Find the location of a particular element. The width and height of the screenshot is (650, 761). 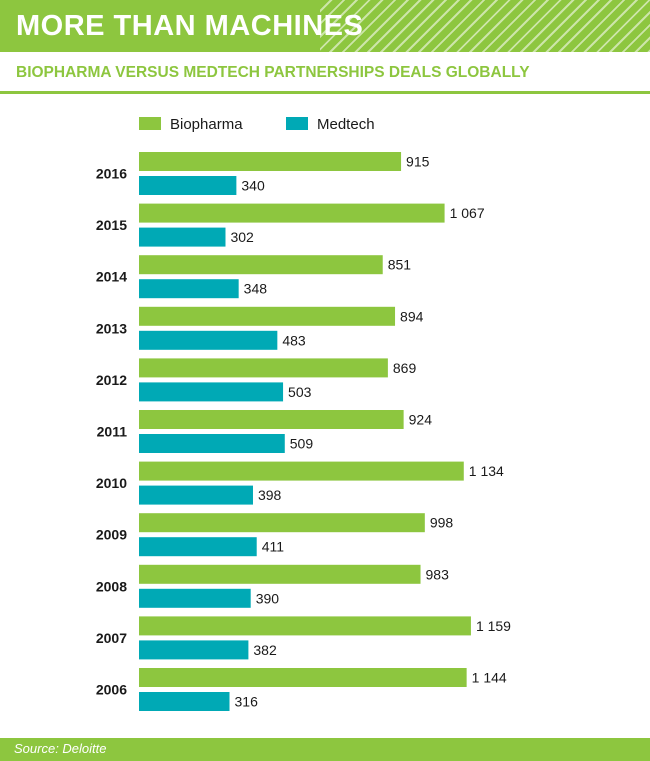

value-label-biopharma: 924 is located at coordinates (421, 420).